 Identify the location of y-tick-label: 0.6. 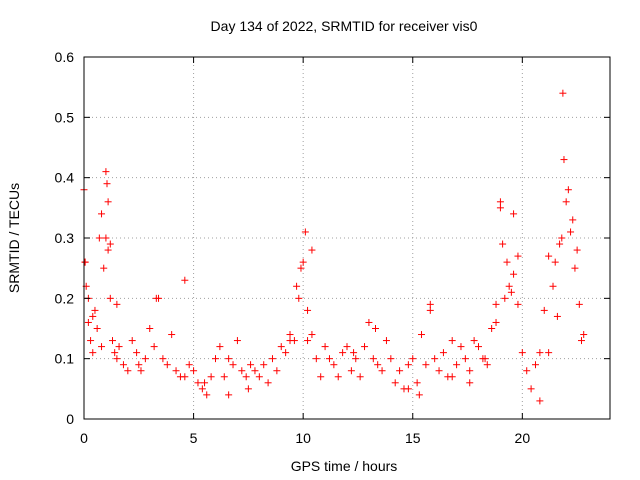
(65, 57).